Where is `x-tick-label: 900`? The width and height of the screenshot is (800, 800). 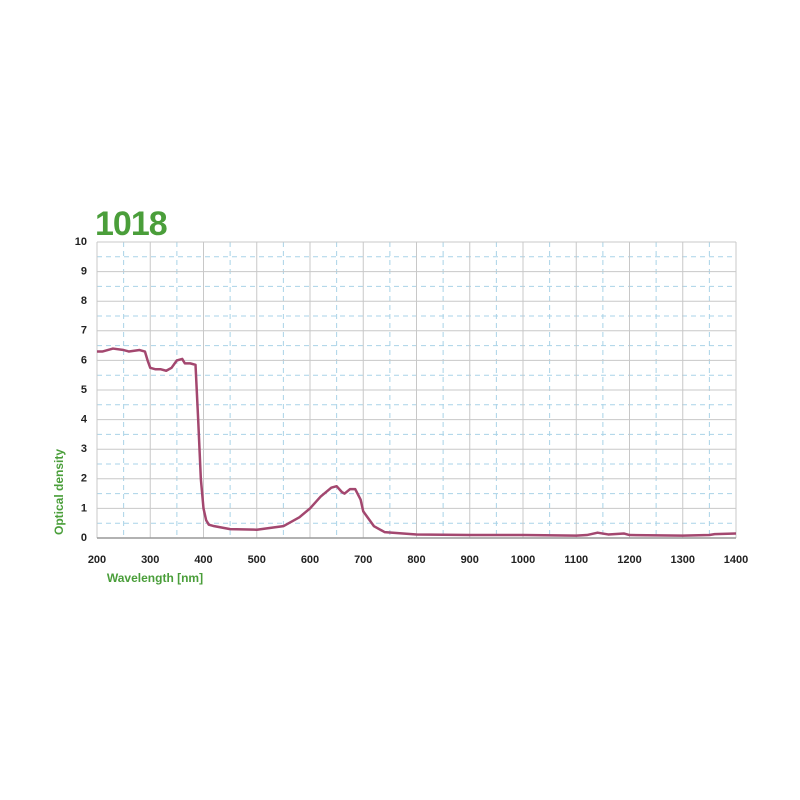
x-tick-label: 900 is located at coordinates (470, 560).